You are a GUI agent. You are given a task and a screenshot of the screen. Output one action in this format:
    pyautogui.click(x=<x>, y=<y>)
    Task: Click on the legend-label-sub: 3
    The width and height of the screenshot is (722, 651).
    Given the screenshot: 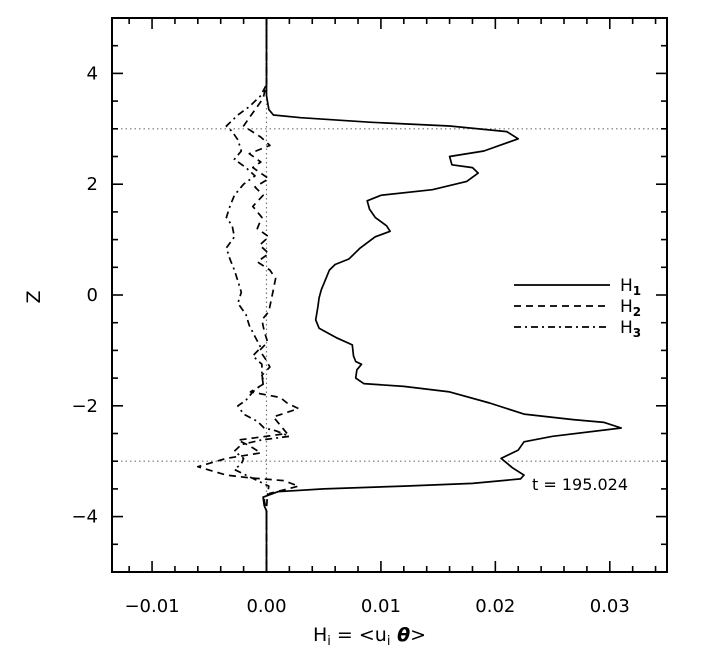 What is the action you would take?
    pyautogui.click(x=637, y=333)
    